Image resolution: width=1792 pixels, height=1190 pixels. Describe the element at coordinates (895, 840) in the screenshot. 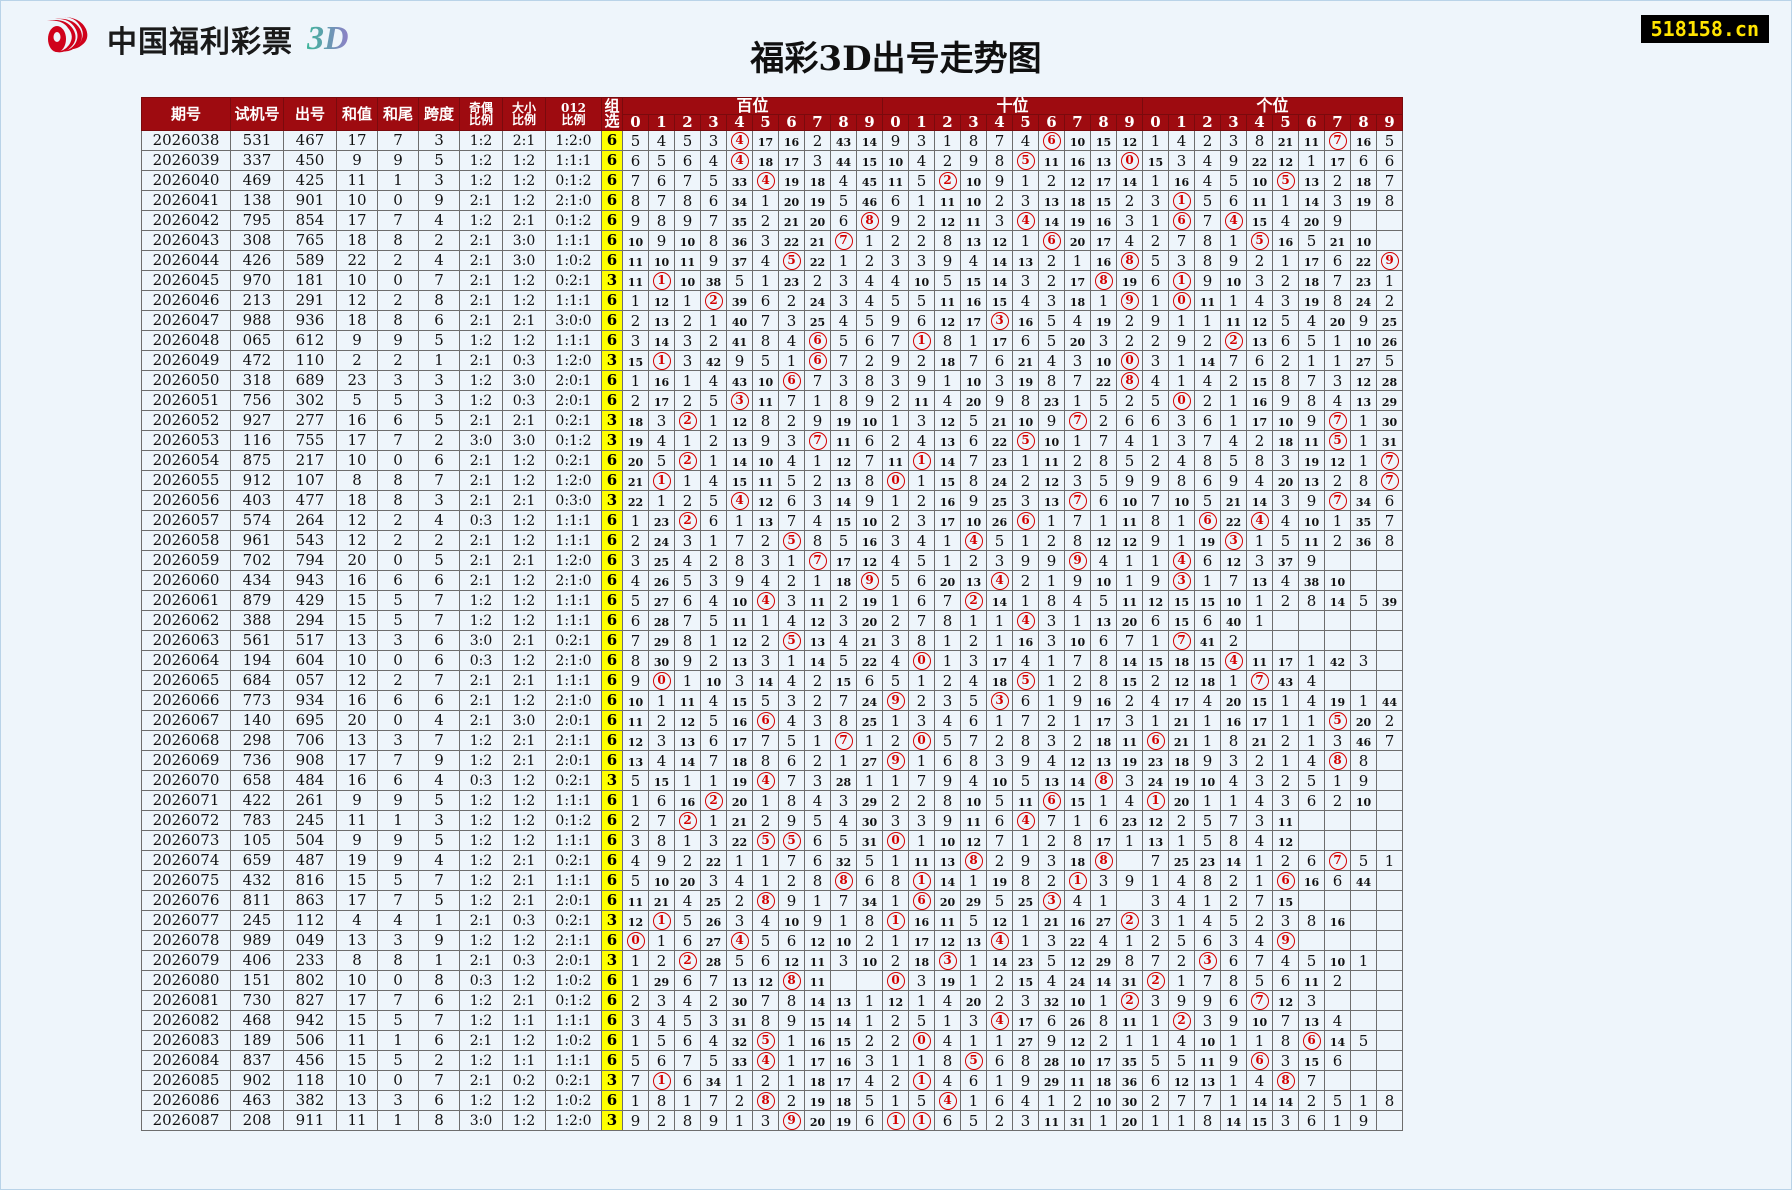

I see `cell-tens-0: 0` at that location.